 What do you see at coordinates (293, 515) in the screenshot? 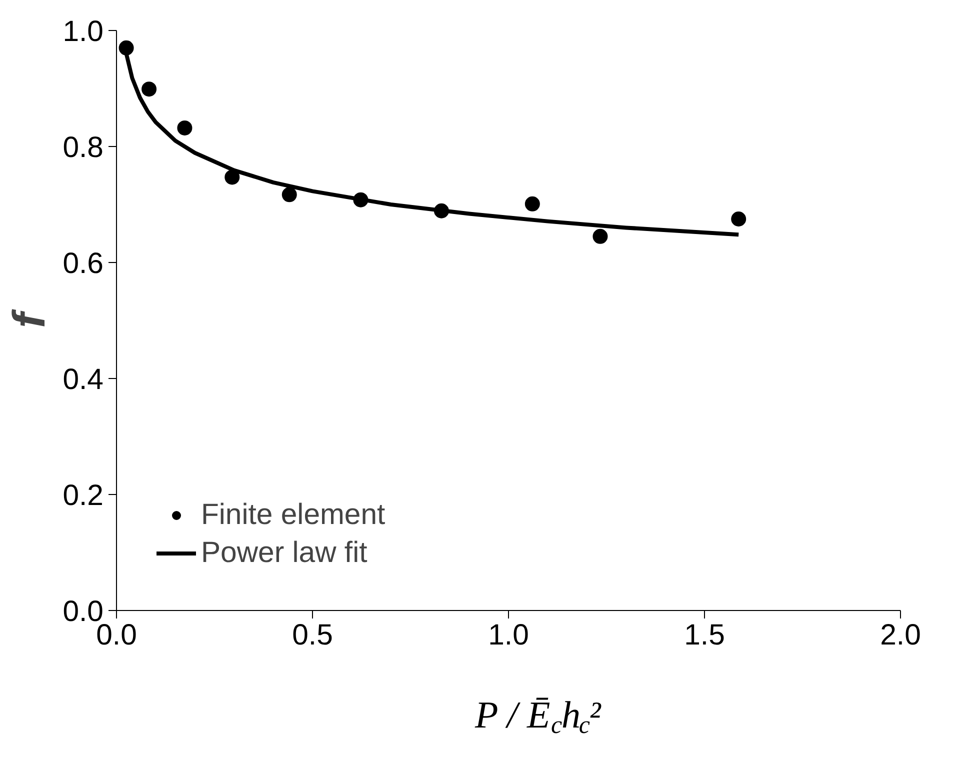
I see `legend-label: Finite element` at bounding box center [293, 515].